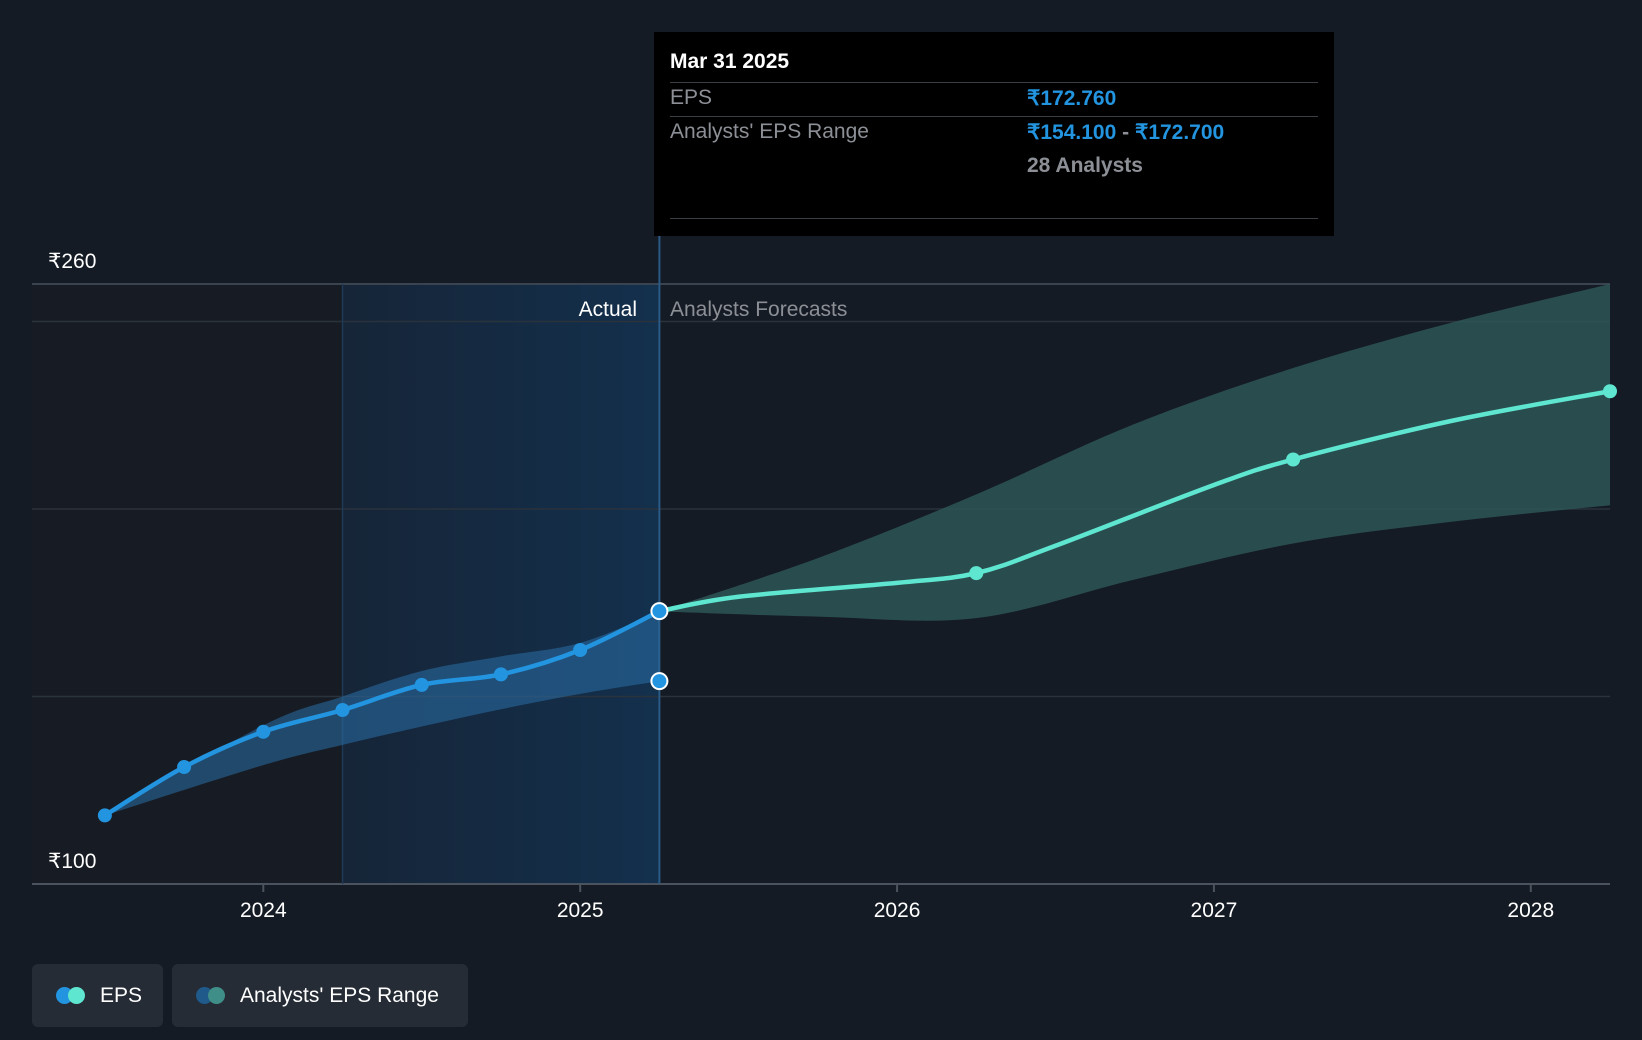 The image size is (1642, 1040). What do you see at coordinates (1085, 165) in the screenshot?
I see `tooltip-analysts-count: 28 Analysts` at bounding box center [1085, 165].